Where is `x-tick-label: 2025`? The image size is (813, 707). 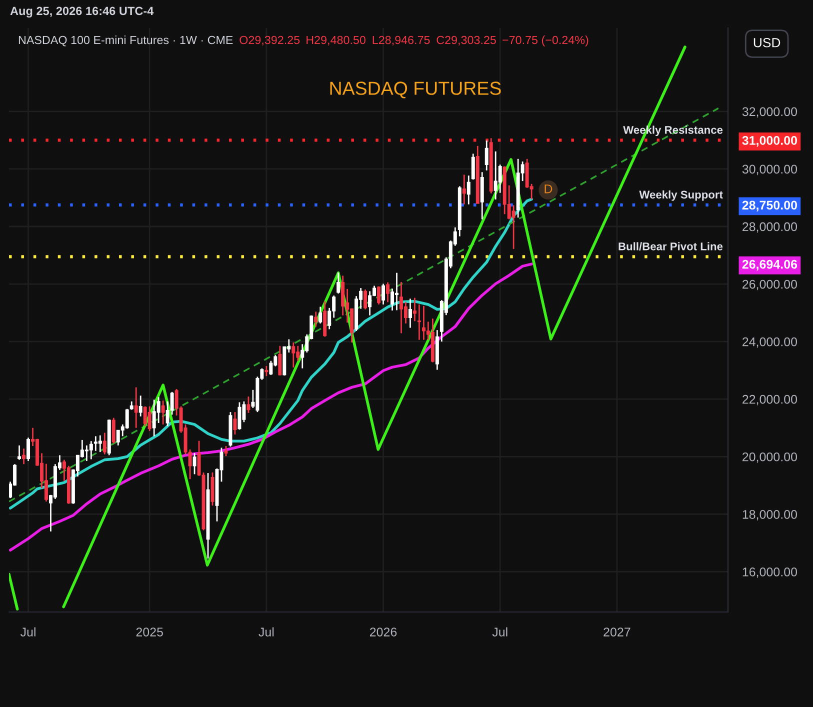
x-tick-label: 2025 is located at coordinates (149, 632).